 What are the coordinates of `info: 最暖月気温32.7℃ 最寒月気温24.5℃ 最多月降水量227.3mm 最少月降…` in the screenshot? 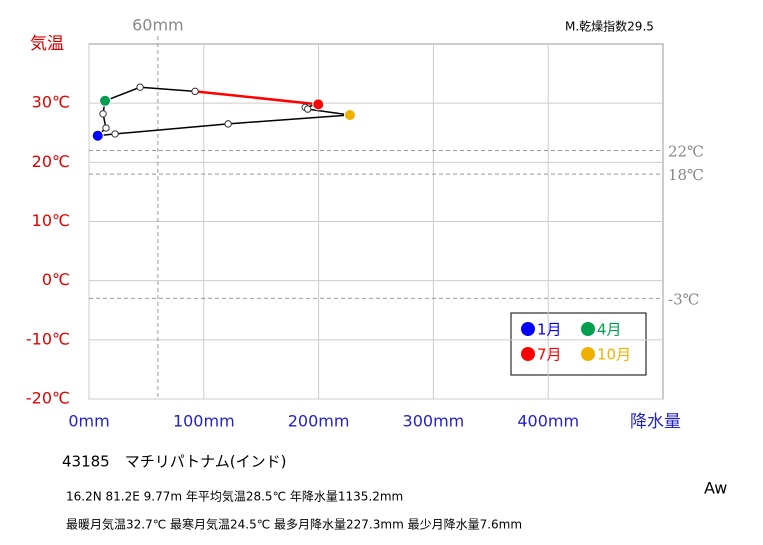 It's located at (294, 524).